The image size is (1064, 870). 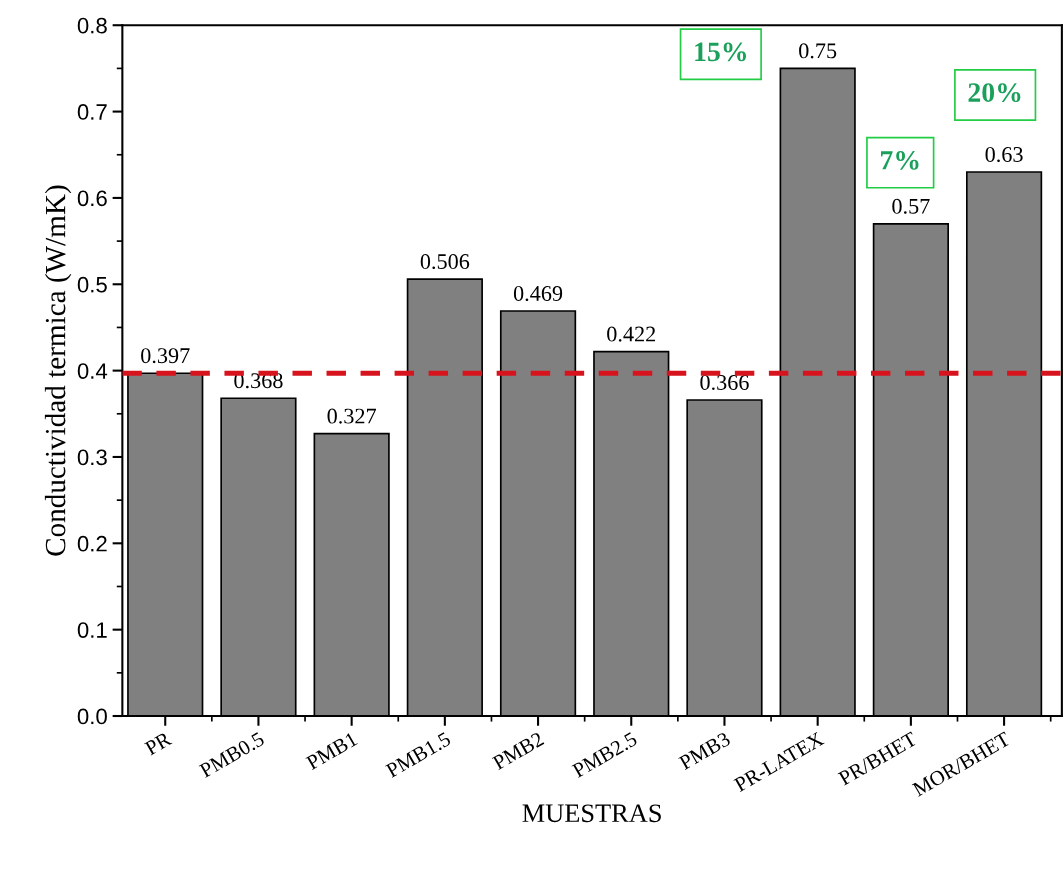 What do you see at coordinates (92, 284) in the screenshot?
I see `y-tick-label: 0.5` at bounding box center [92, 284].